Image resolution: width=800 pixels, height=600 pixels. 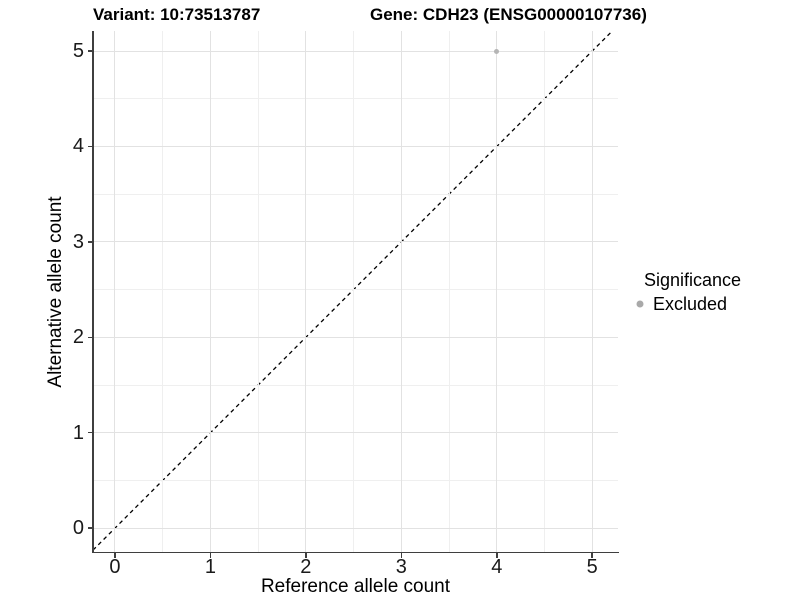 I want to click on variant-title: Variant: 10:73513787, so click(x=177, y=14).